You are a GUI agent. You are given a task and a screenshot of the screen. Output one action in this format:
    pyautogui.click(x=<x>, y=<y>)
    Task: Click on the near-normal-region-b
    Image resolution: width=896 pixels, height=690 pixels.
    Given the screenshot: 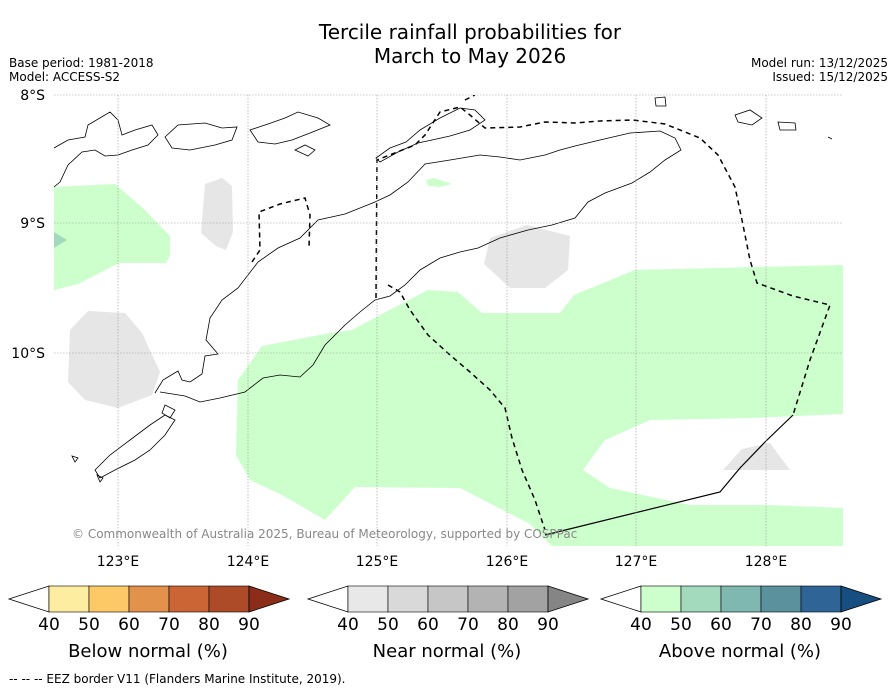 What is the action you would take?
    pyautogui.click(x=114, y=359)
    